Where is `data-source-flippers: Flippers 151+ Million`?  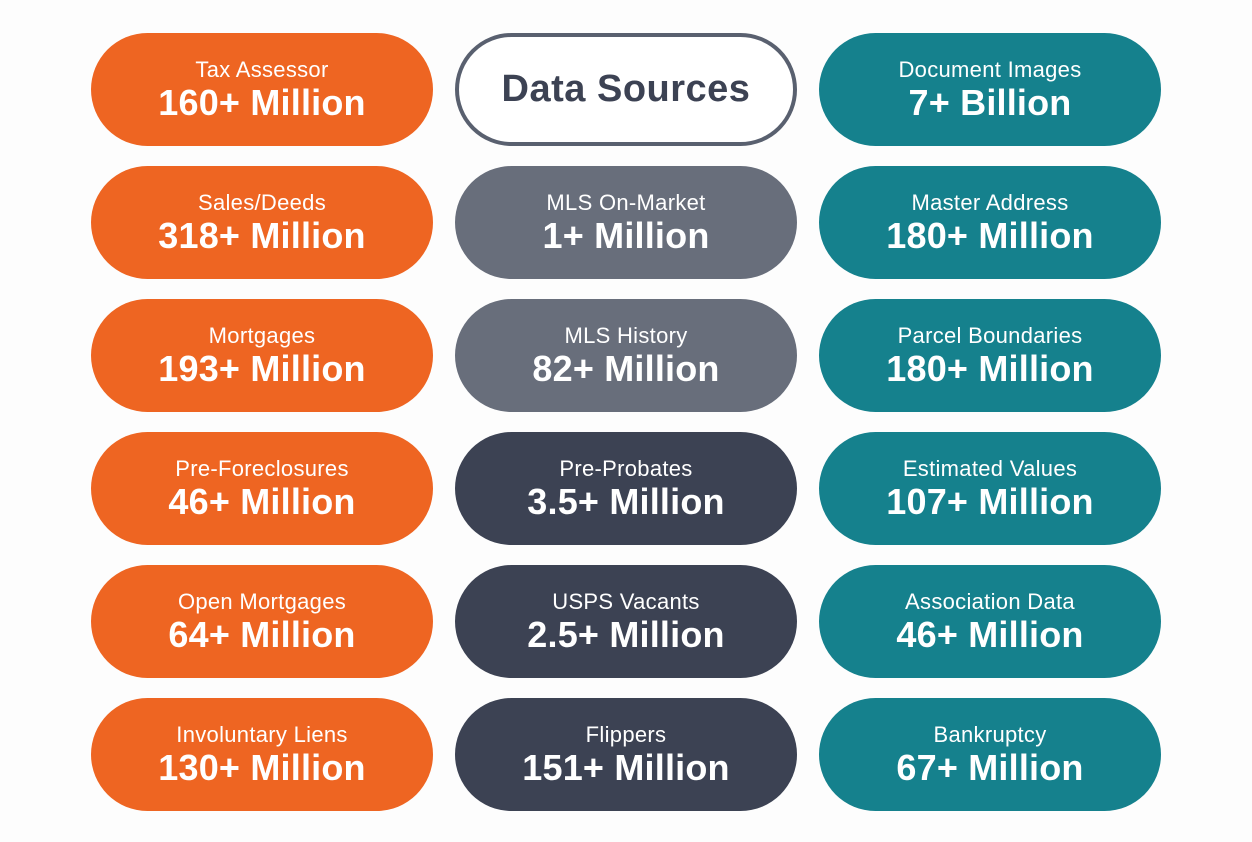
data-source-flippers: Flippers 151+ Million is located at coordinates (626, 754).